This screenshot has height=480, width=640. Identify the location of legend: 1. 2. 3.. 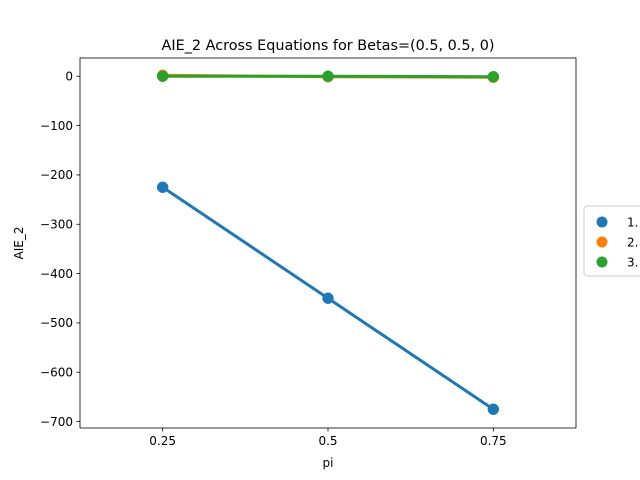
(611, 241).